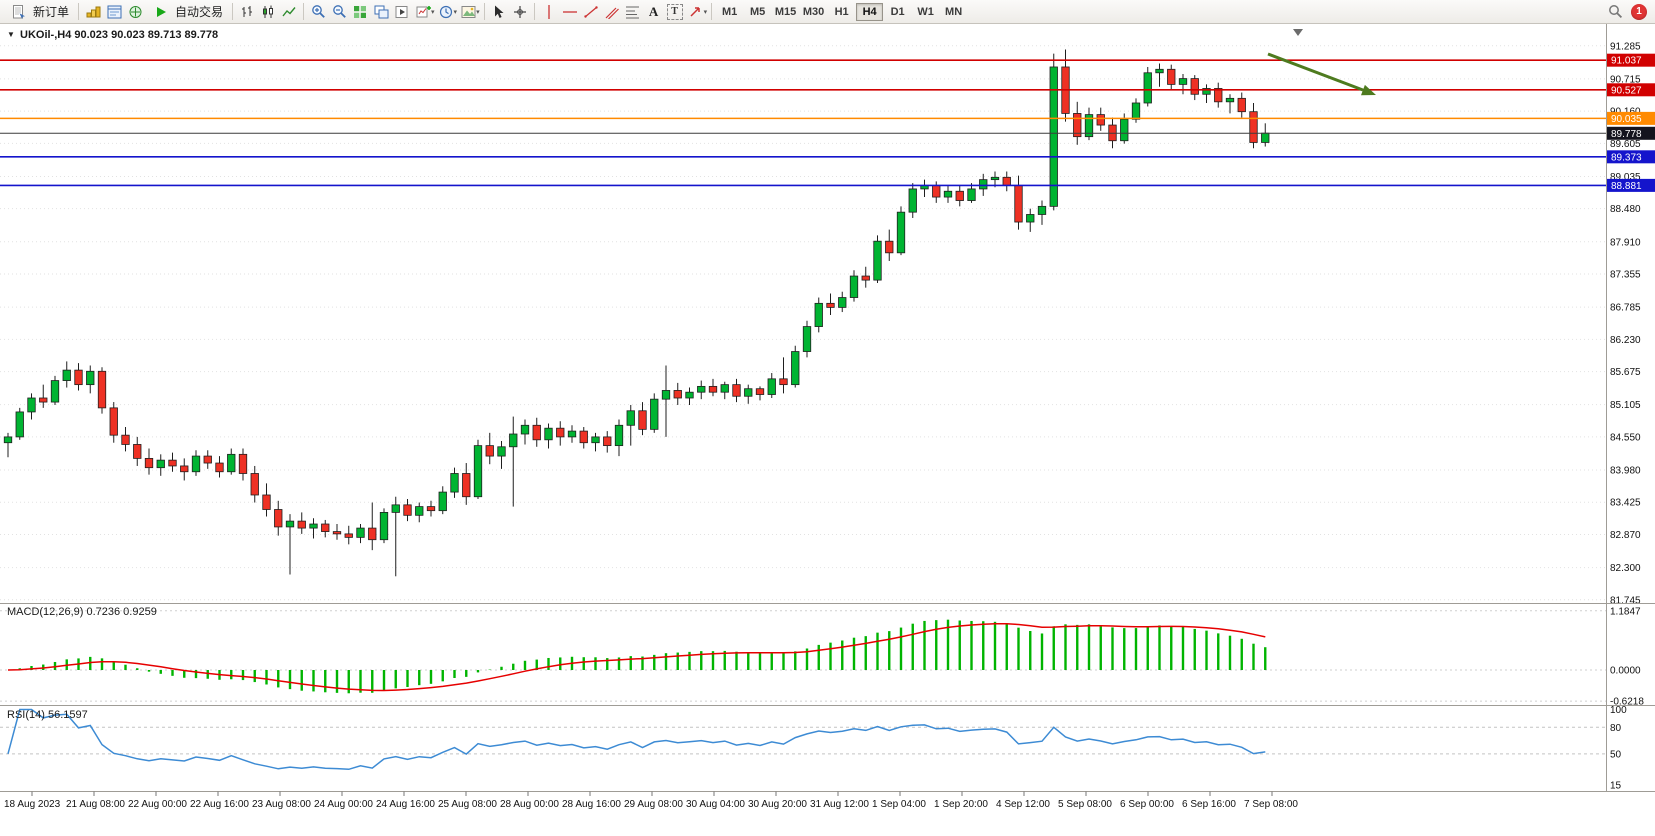 This screenshot has width=1655, height=836. Describe the element at coordinates (468, 12) in the screenshot. I see `templates-icon` at that location.